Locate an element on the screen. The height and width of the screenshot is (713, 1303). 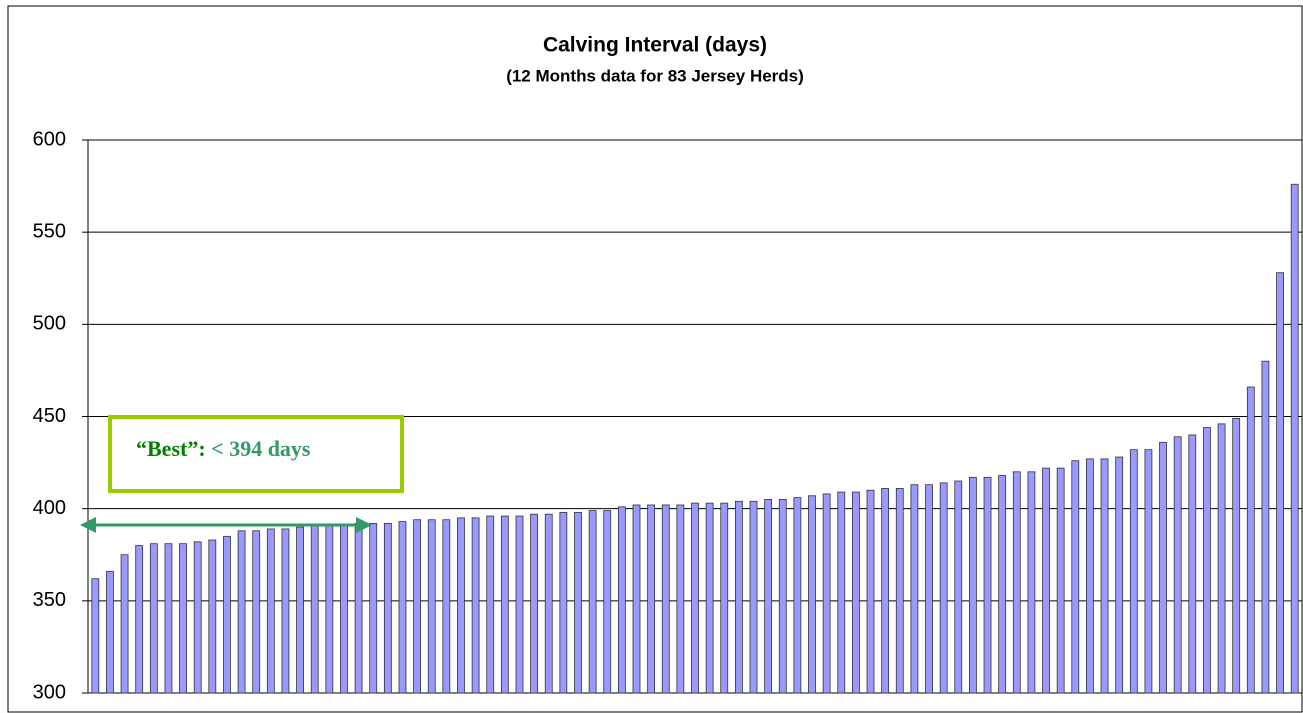
annotation-box is located at coordinates (256, 454).